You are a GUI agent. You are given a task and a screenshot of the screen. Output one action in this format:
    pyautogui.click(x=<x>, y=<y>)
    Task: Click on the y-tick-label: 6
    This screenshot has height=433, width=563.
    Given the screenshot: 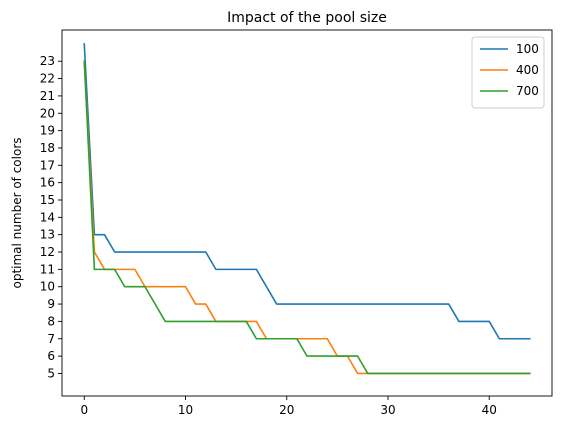 What is the action you would take?
    pyautogui.click(x=51, y=356)
    